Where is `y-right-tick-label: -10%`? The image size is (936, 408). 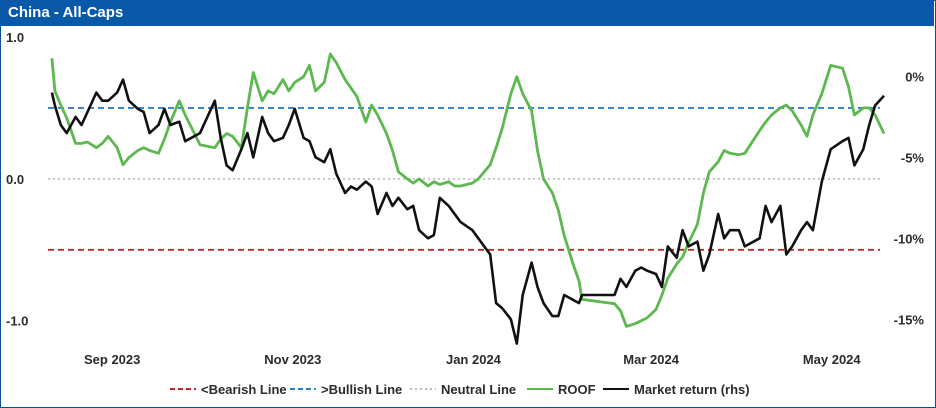
y-right-tick-label: -10% is located at coordinates (909, 238).